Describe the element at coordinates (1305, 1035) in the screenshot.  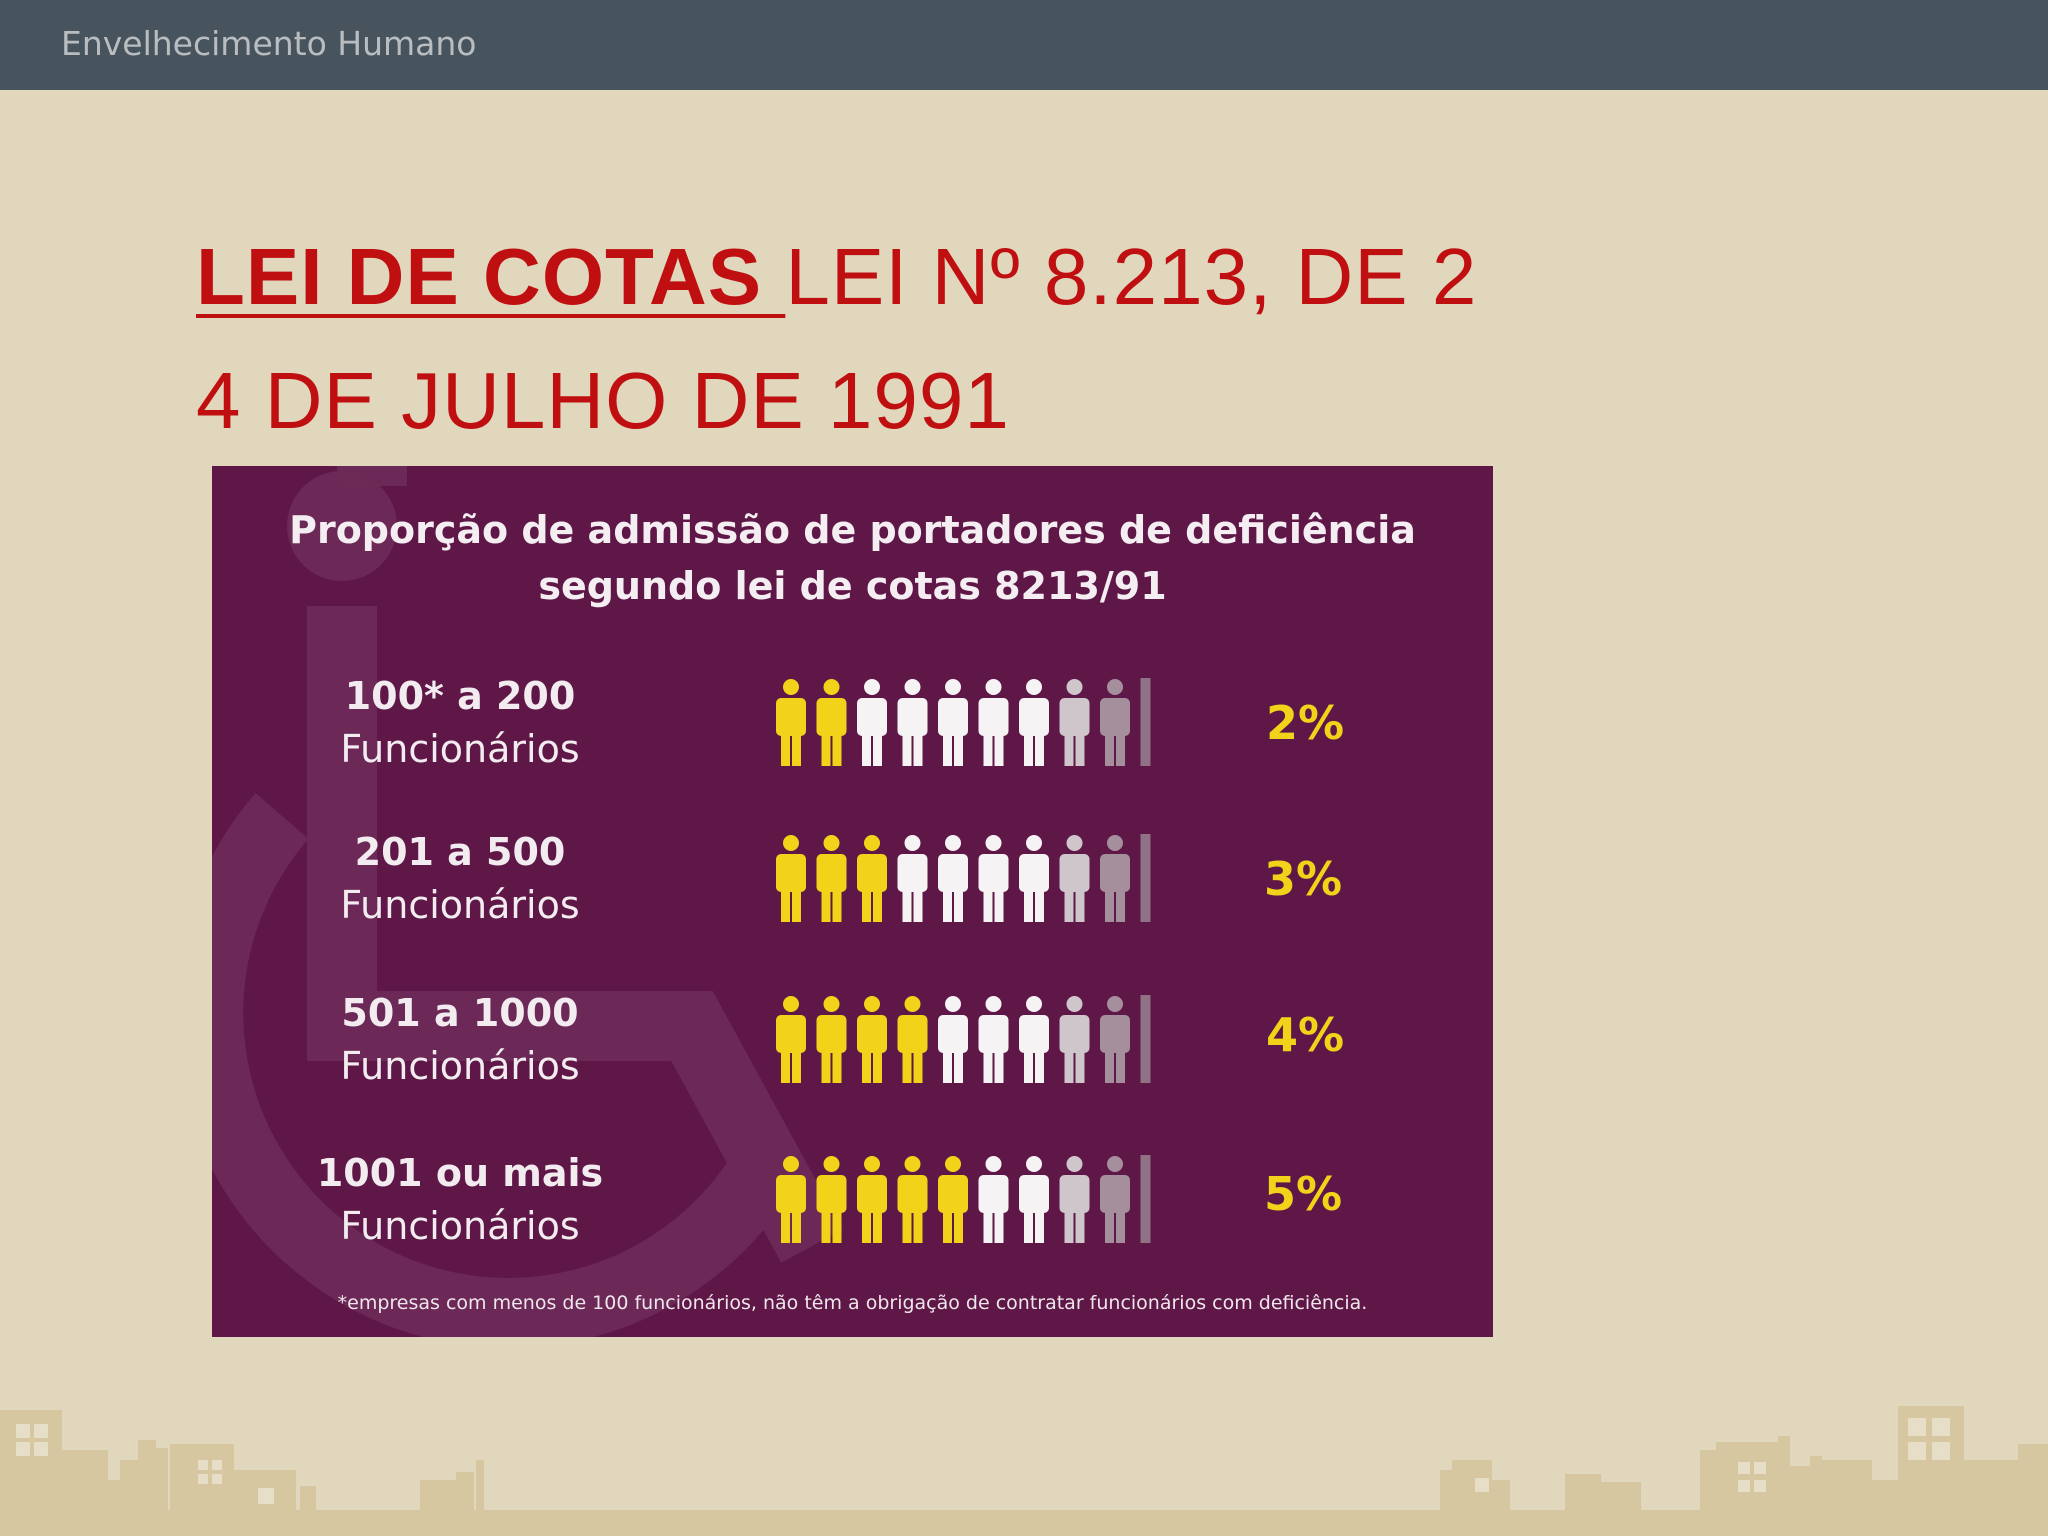
I see `percent-label: 4%` at that location.